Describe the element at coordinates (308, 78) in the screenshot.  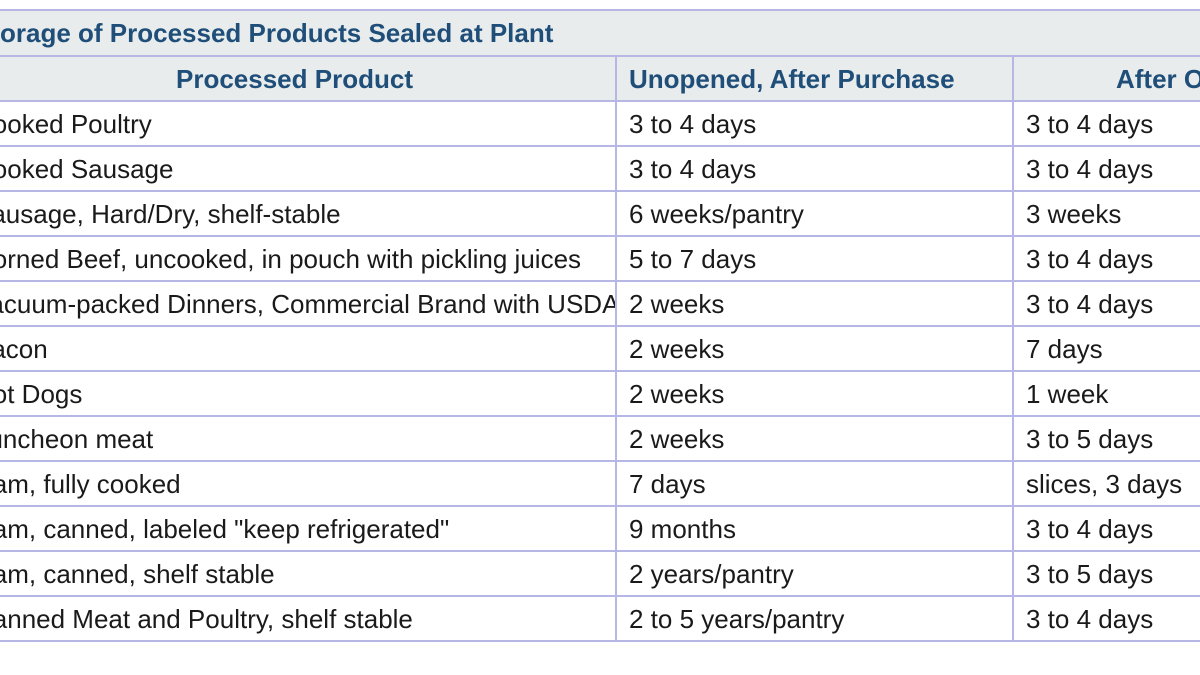
I see `column-header-processed-product: Processed Product` at that location.